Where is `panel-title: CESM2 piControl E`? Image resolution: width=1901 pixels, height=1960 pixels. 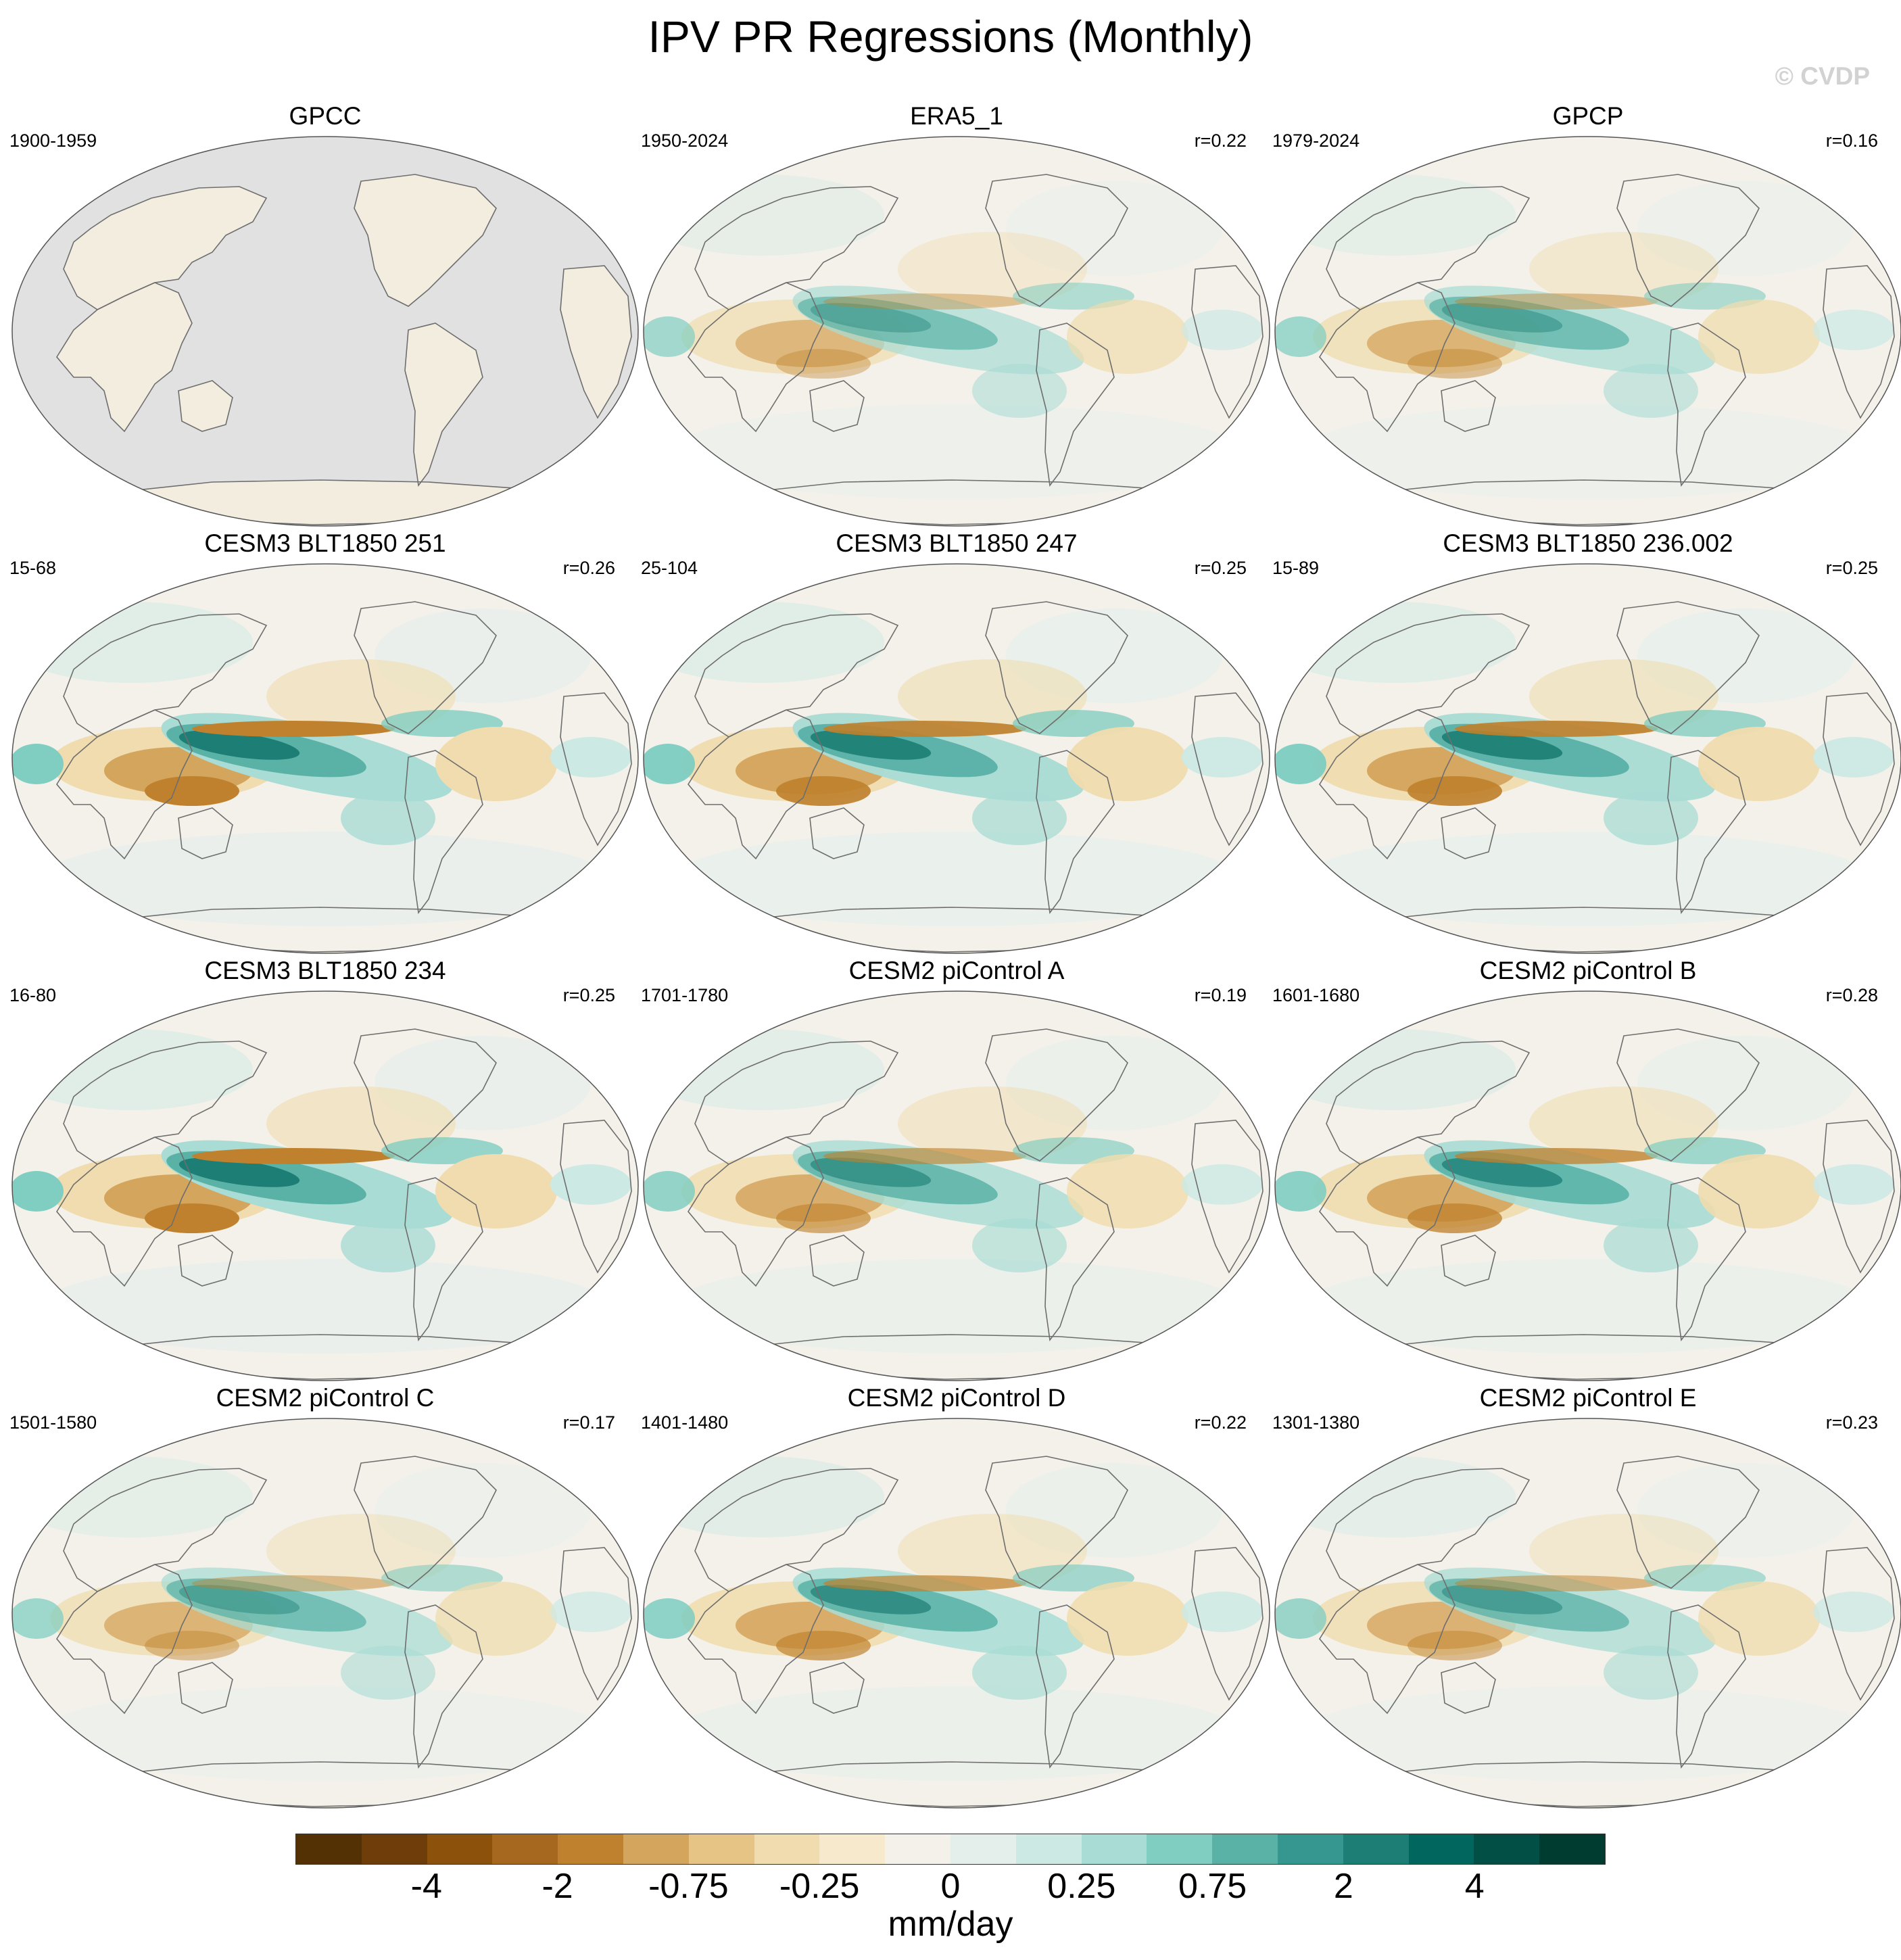
panel-title: CESM2 piControl E is located at coordinates (1588, 1398).